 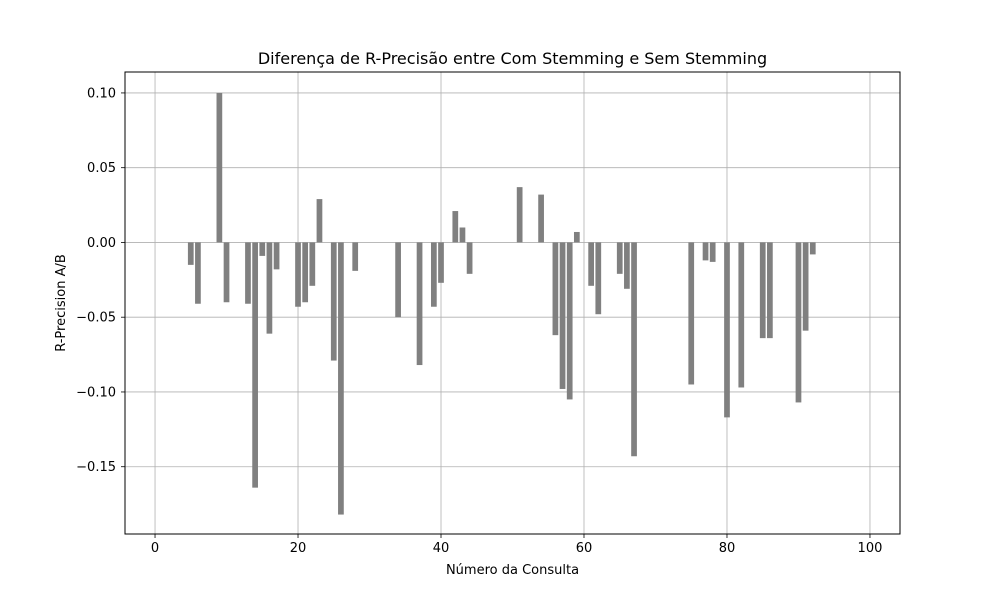 What do you see at coordinates (101, 168) in the screenshot?
I see `y-tick-label: 0.05` at bounding box center [101, 168].